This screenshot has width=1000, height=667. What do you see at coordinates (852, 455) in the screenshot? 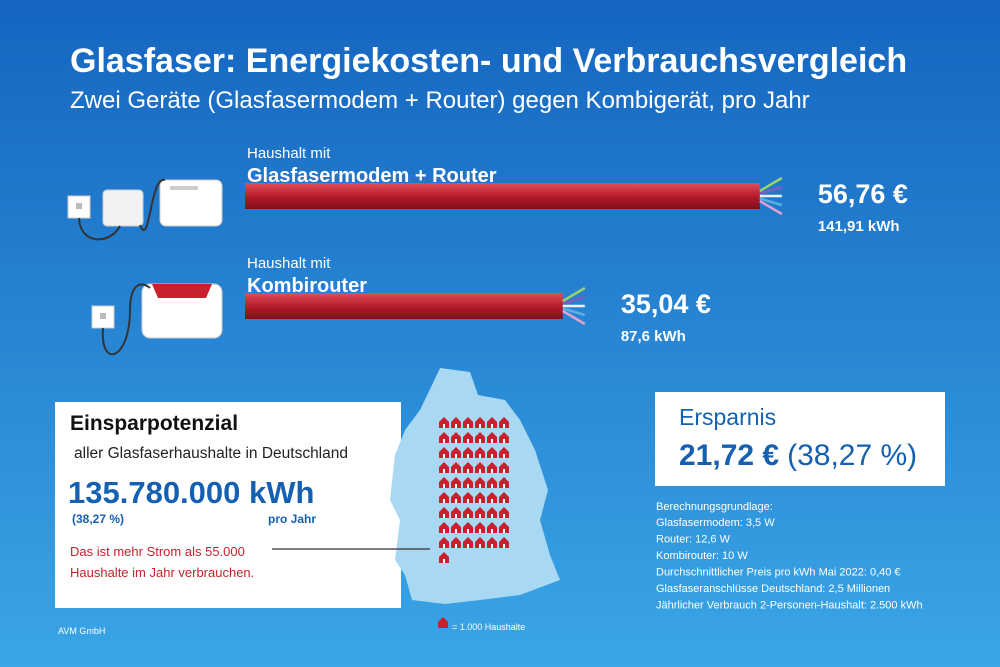
I see `ersparnis-percent: (38,27 %)` at bounding box center [852, 455].